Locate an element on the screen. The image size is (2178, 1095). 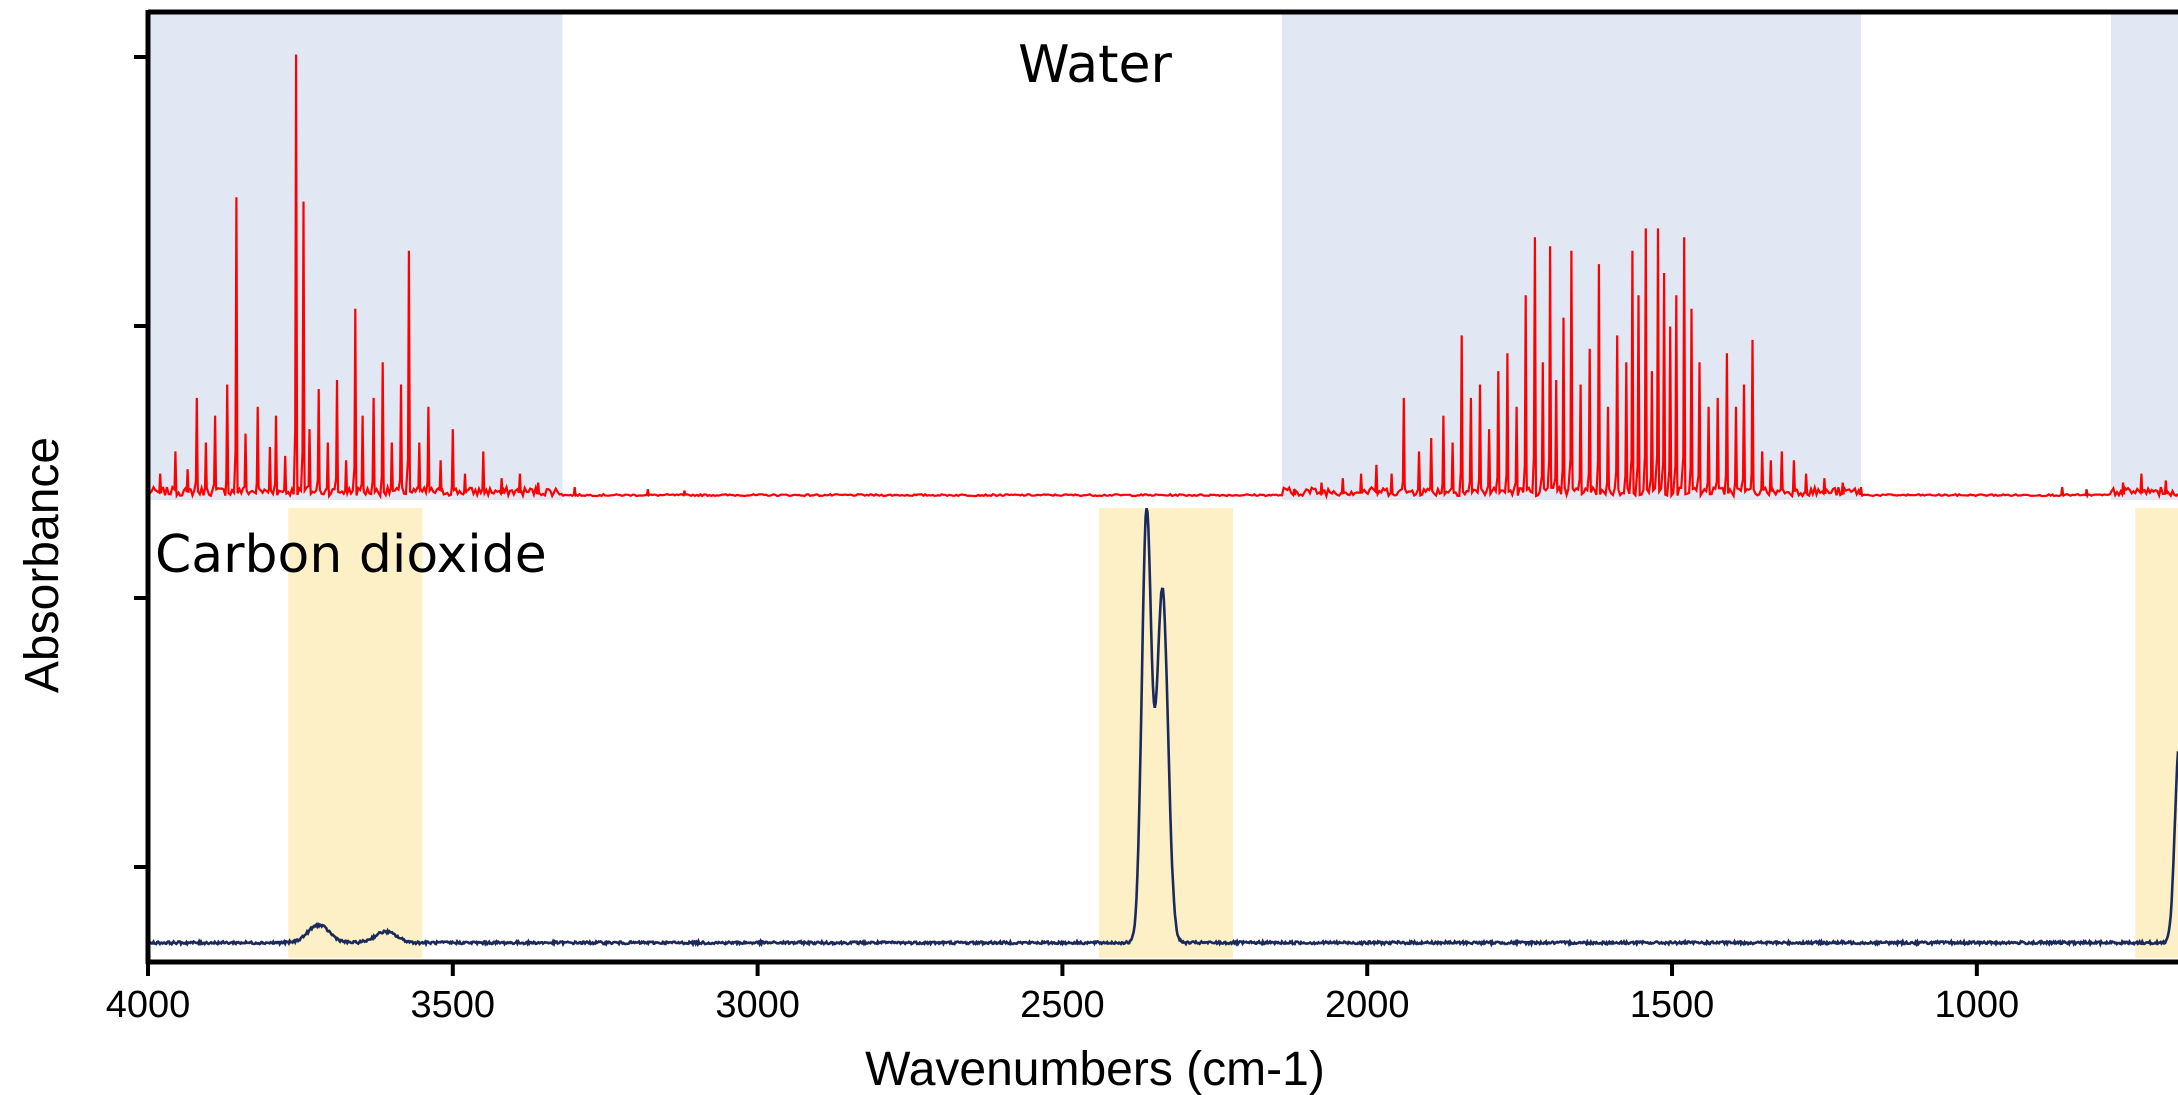
x-tick-label-4000: 4000 is located at coordinates (148, 1005).